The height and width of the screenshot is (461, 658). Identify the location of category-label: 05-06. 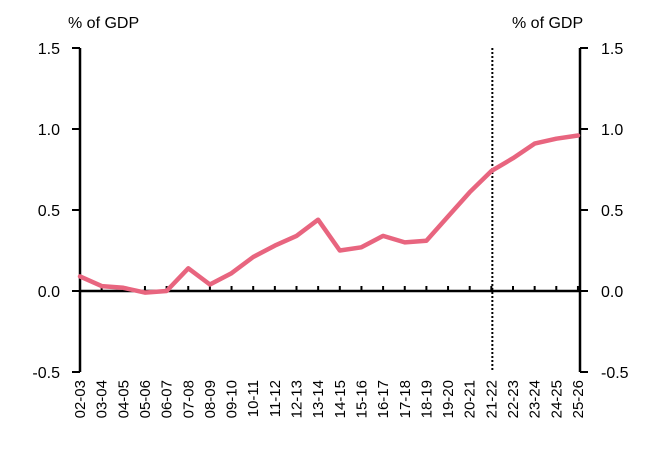
(145, 399).